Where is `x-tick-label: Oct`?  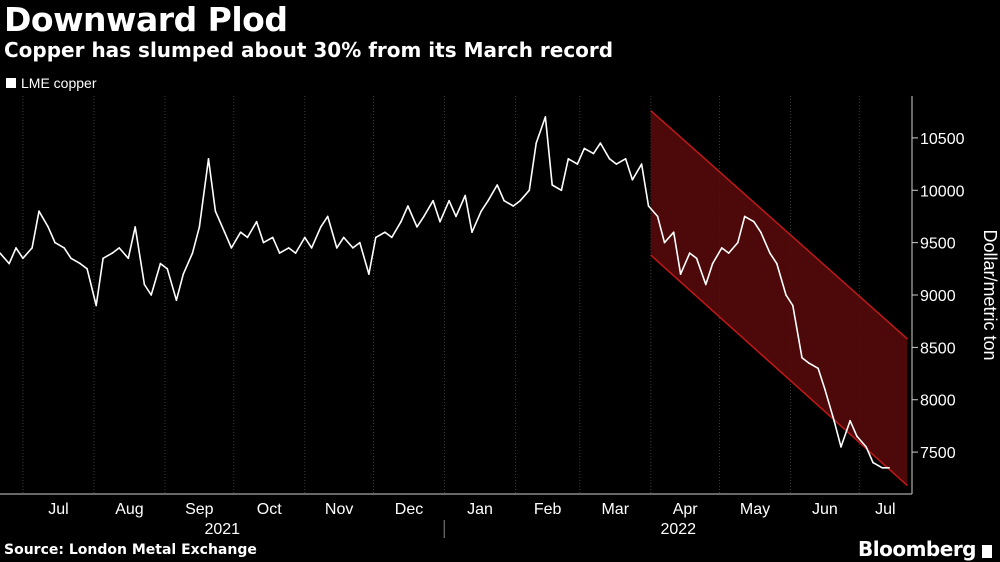
x-tick-label: Oct is located at coordinates (269, 509).